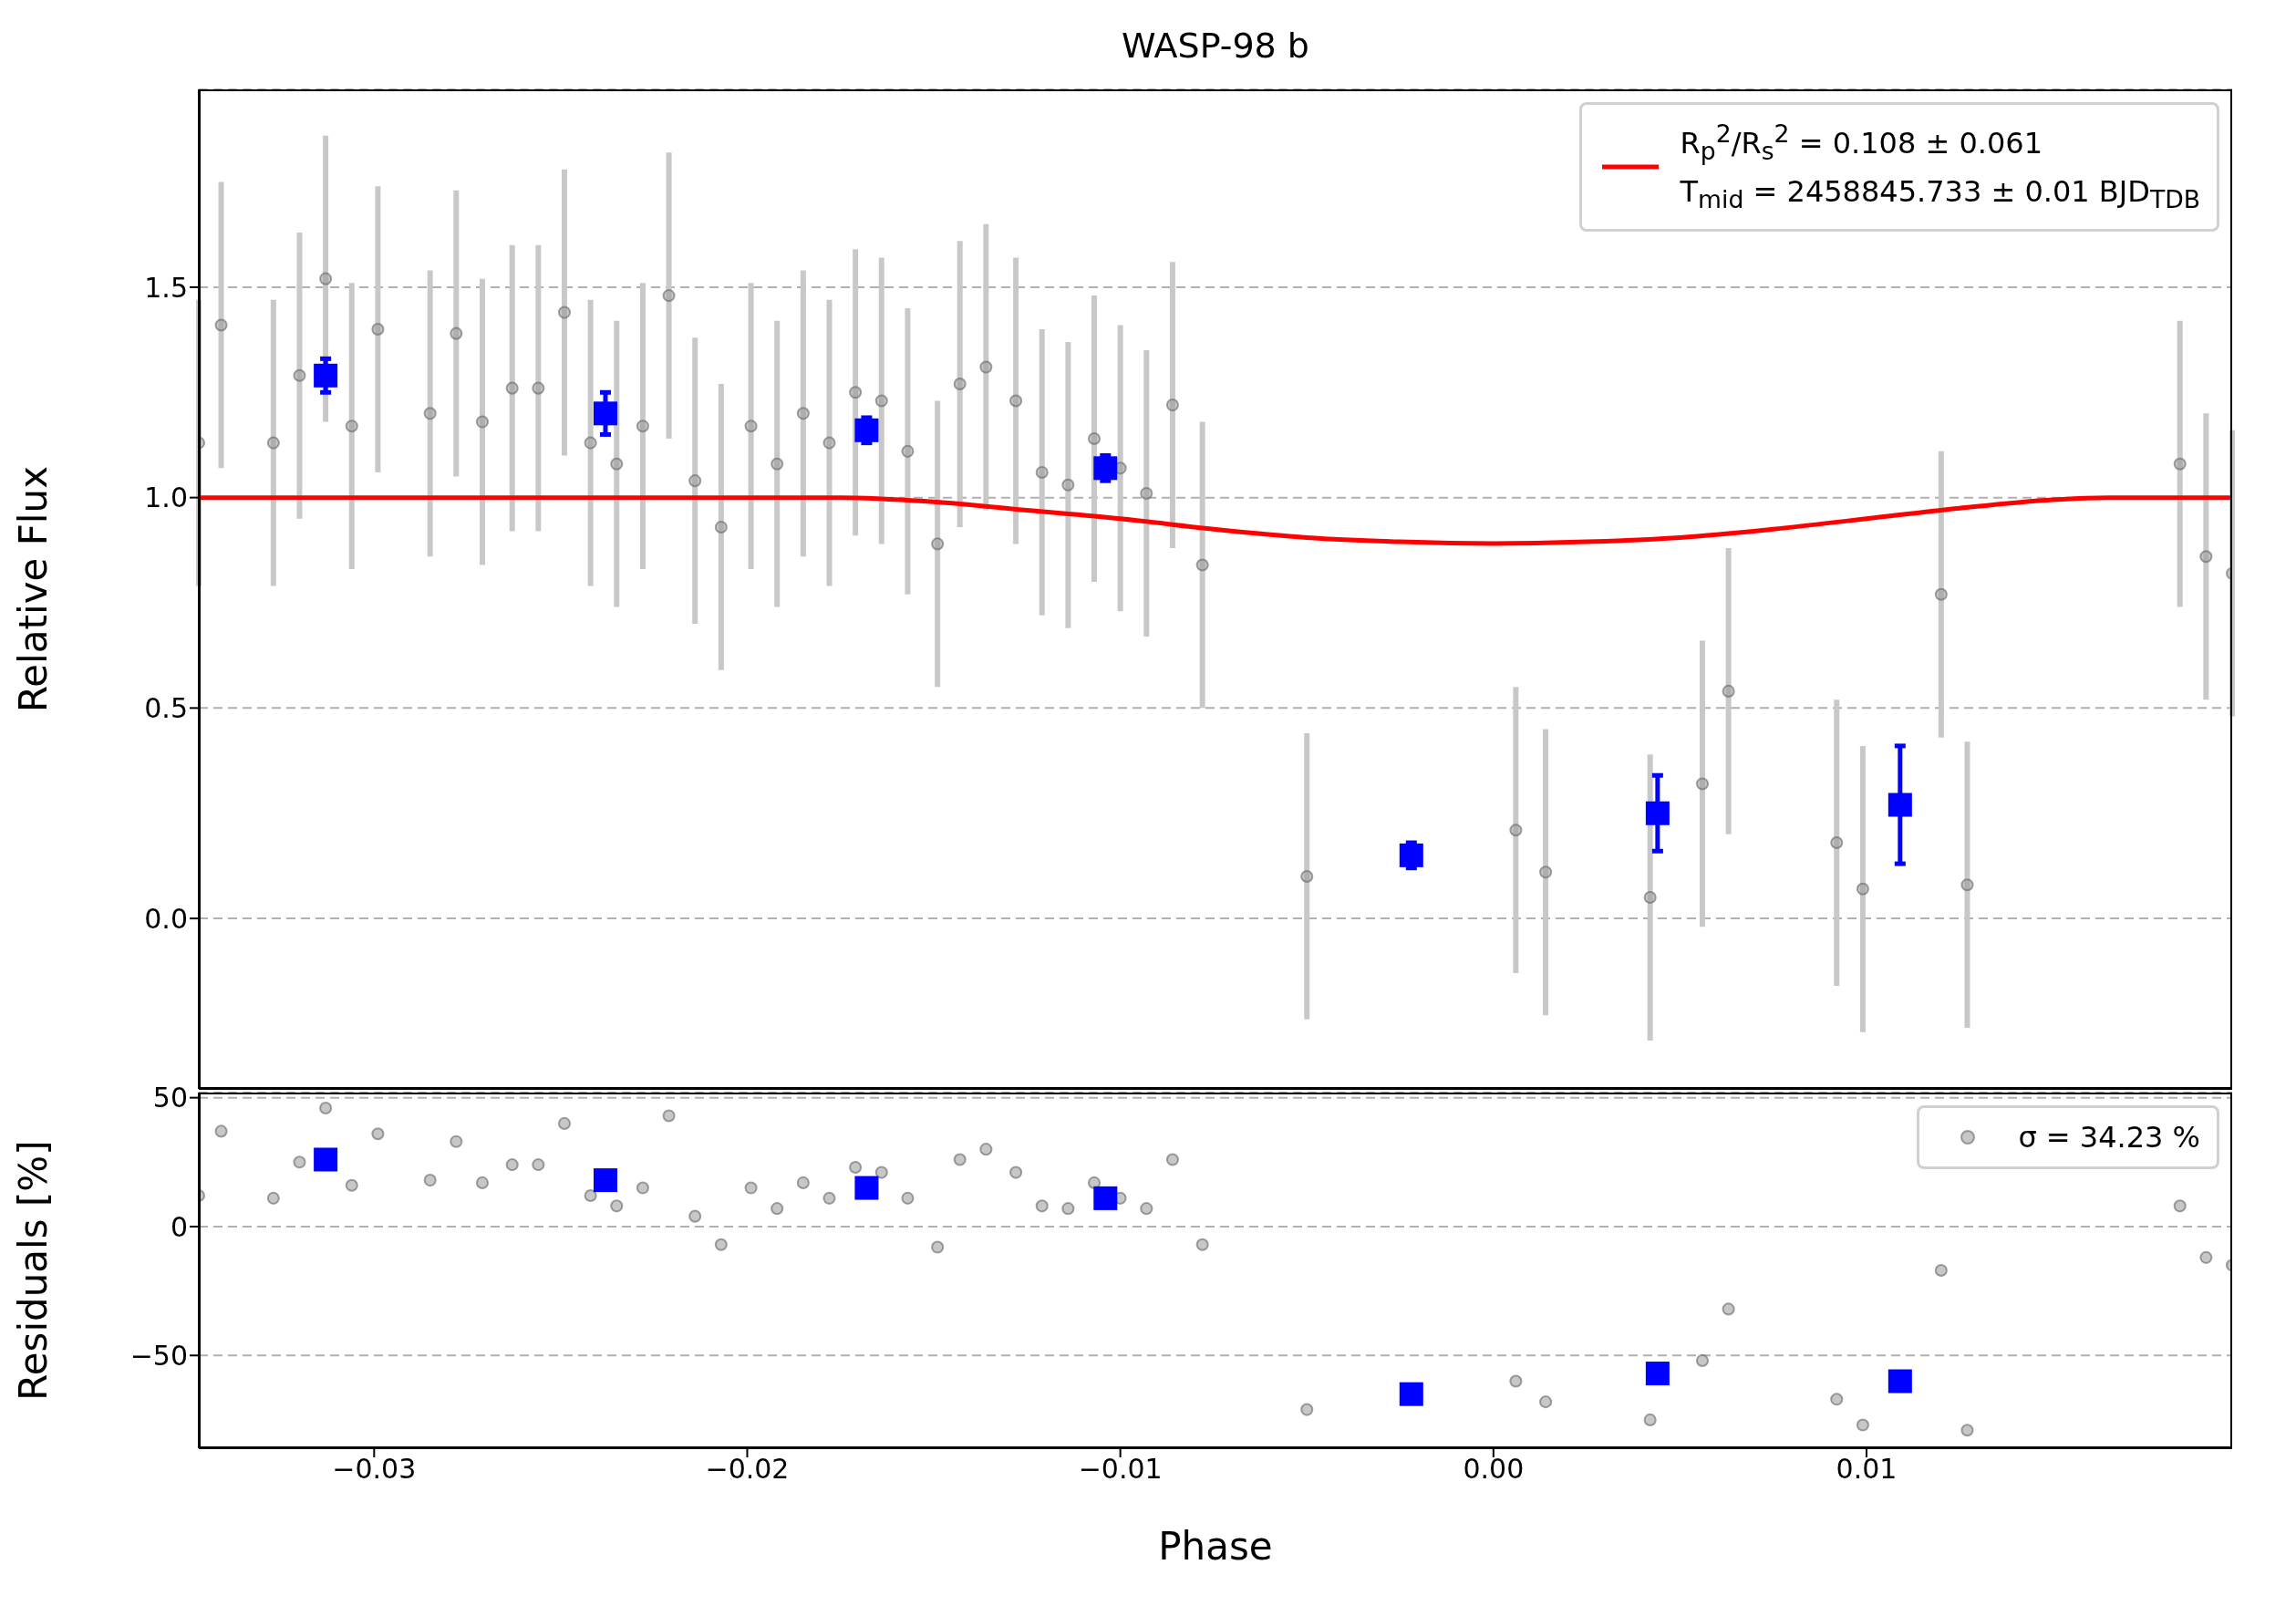 This screenshot has height=1606, width=2296. I want to click on legend-frame: R$_{p}$$^{2}$/R$_{s}$$^{2}$ = 0.108 ± 0.061 T$_{mid}$ = 2458845.733 ± 0.01 BJD$_{TDB}$, so click(1898, 167).